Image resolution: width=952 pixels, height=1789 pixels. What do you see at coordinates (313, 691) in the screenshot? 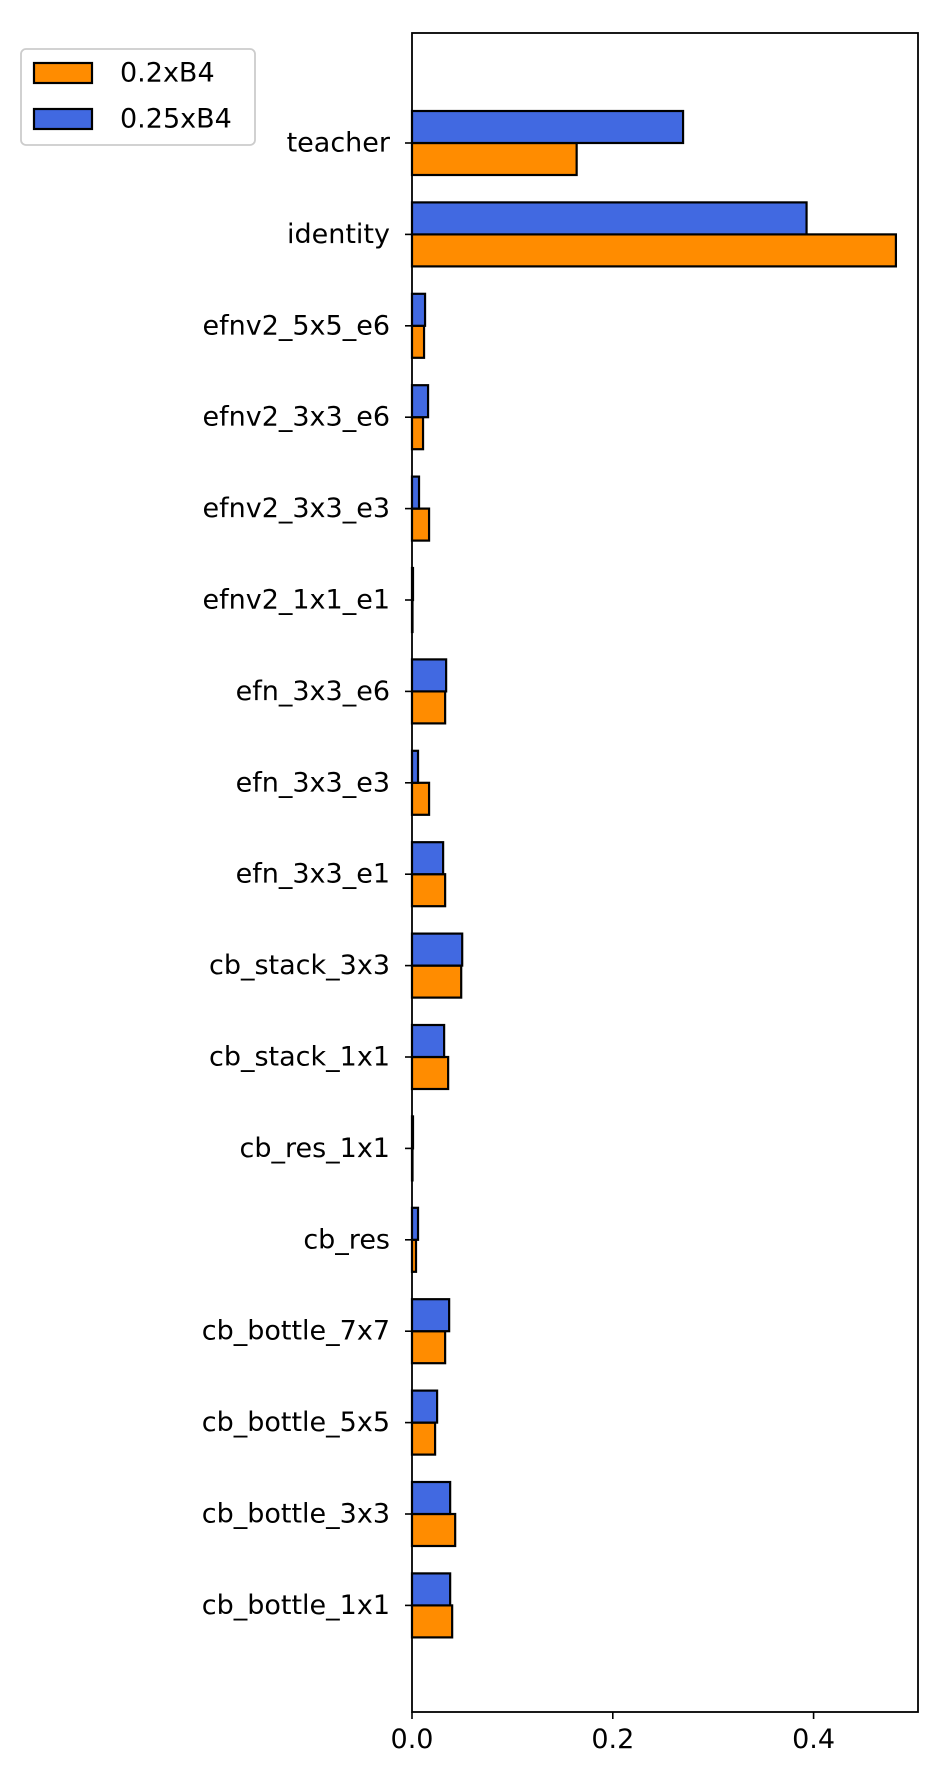
I see `y-tick-label-efn_3x3_e6: efn_3x3_e6` at bounding box center [313, 691].